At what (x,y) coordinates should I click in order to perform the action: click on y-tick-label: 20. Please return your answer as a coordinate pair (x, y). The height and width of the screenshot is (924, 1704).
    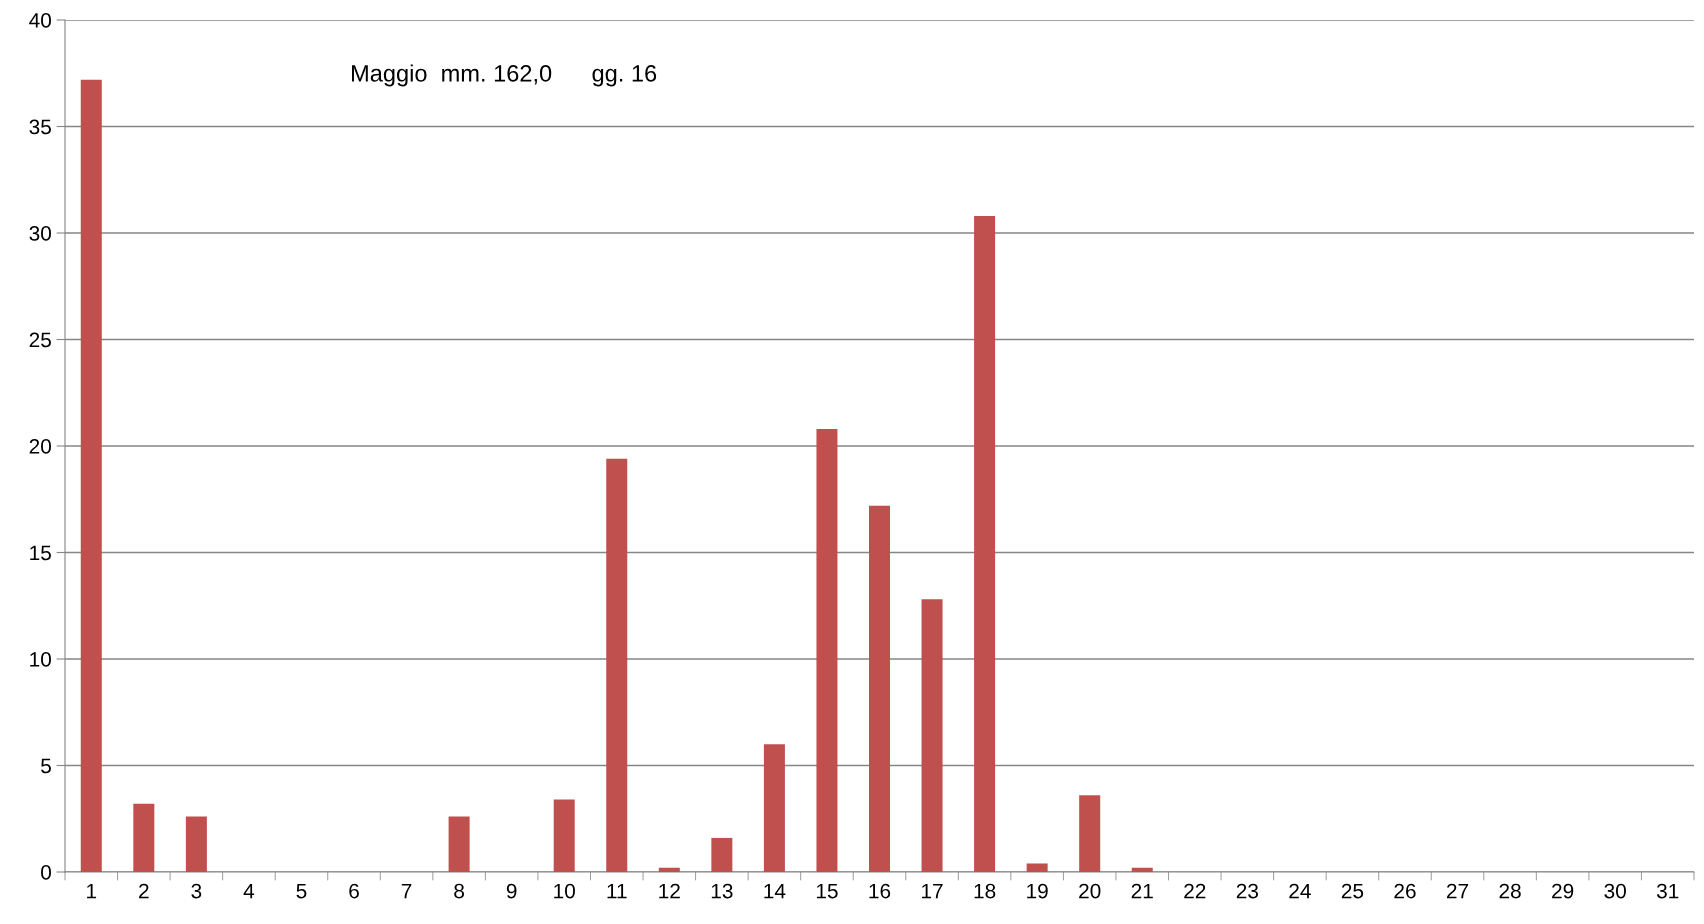
    Looking at the image, I should click on (40, 446).